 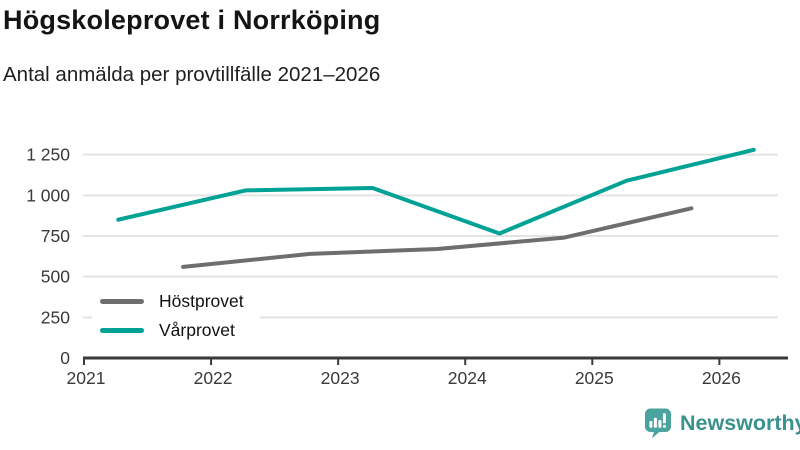 What do you see at coordinates (340, 378) in the screenshot?
I see `x-tick-label: 2023` at bounding box center [340, 378].